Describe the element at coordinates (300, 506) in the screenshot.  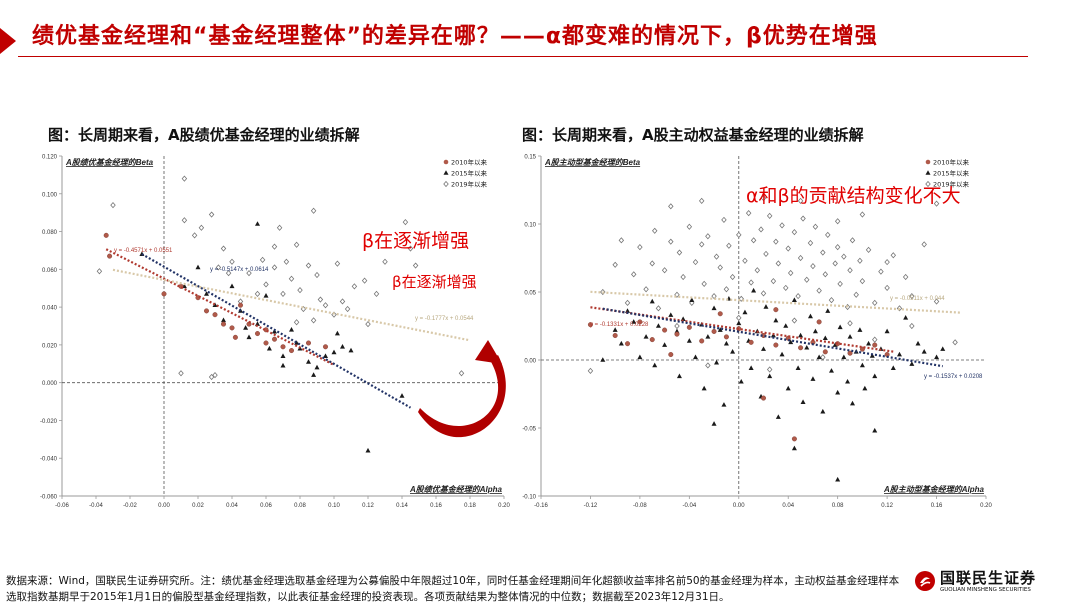
I see `x-tick-label: 0.08` at that location.